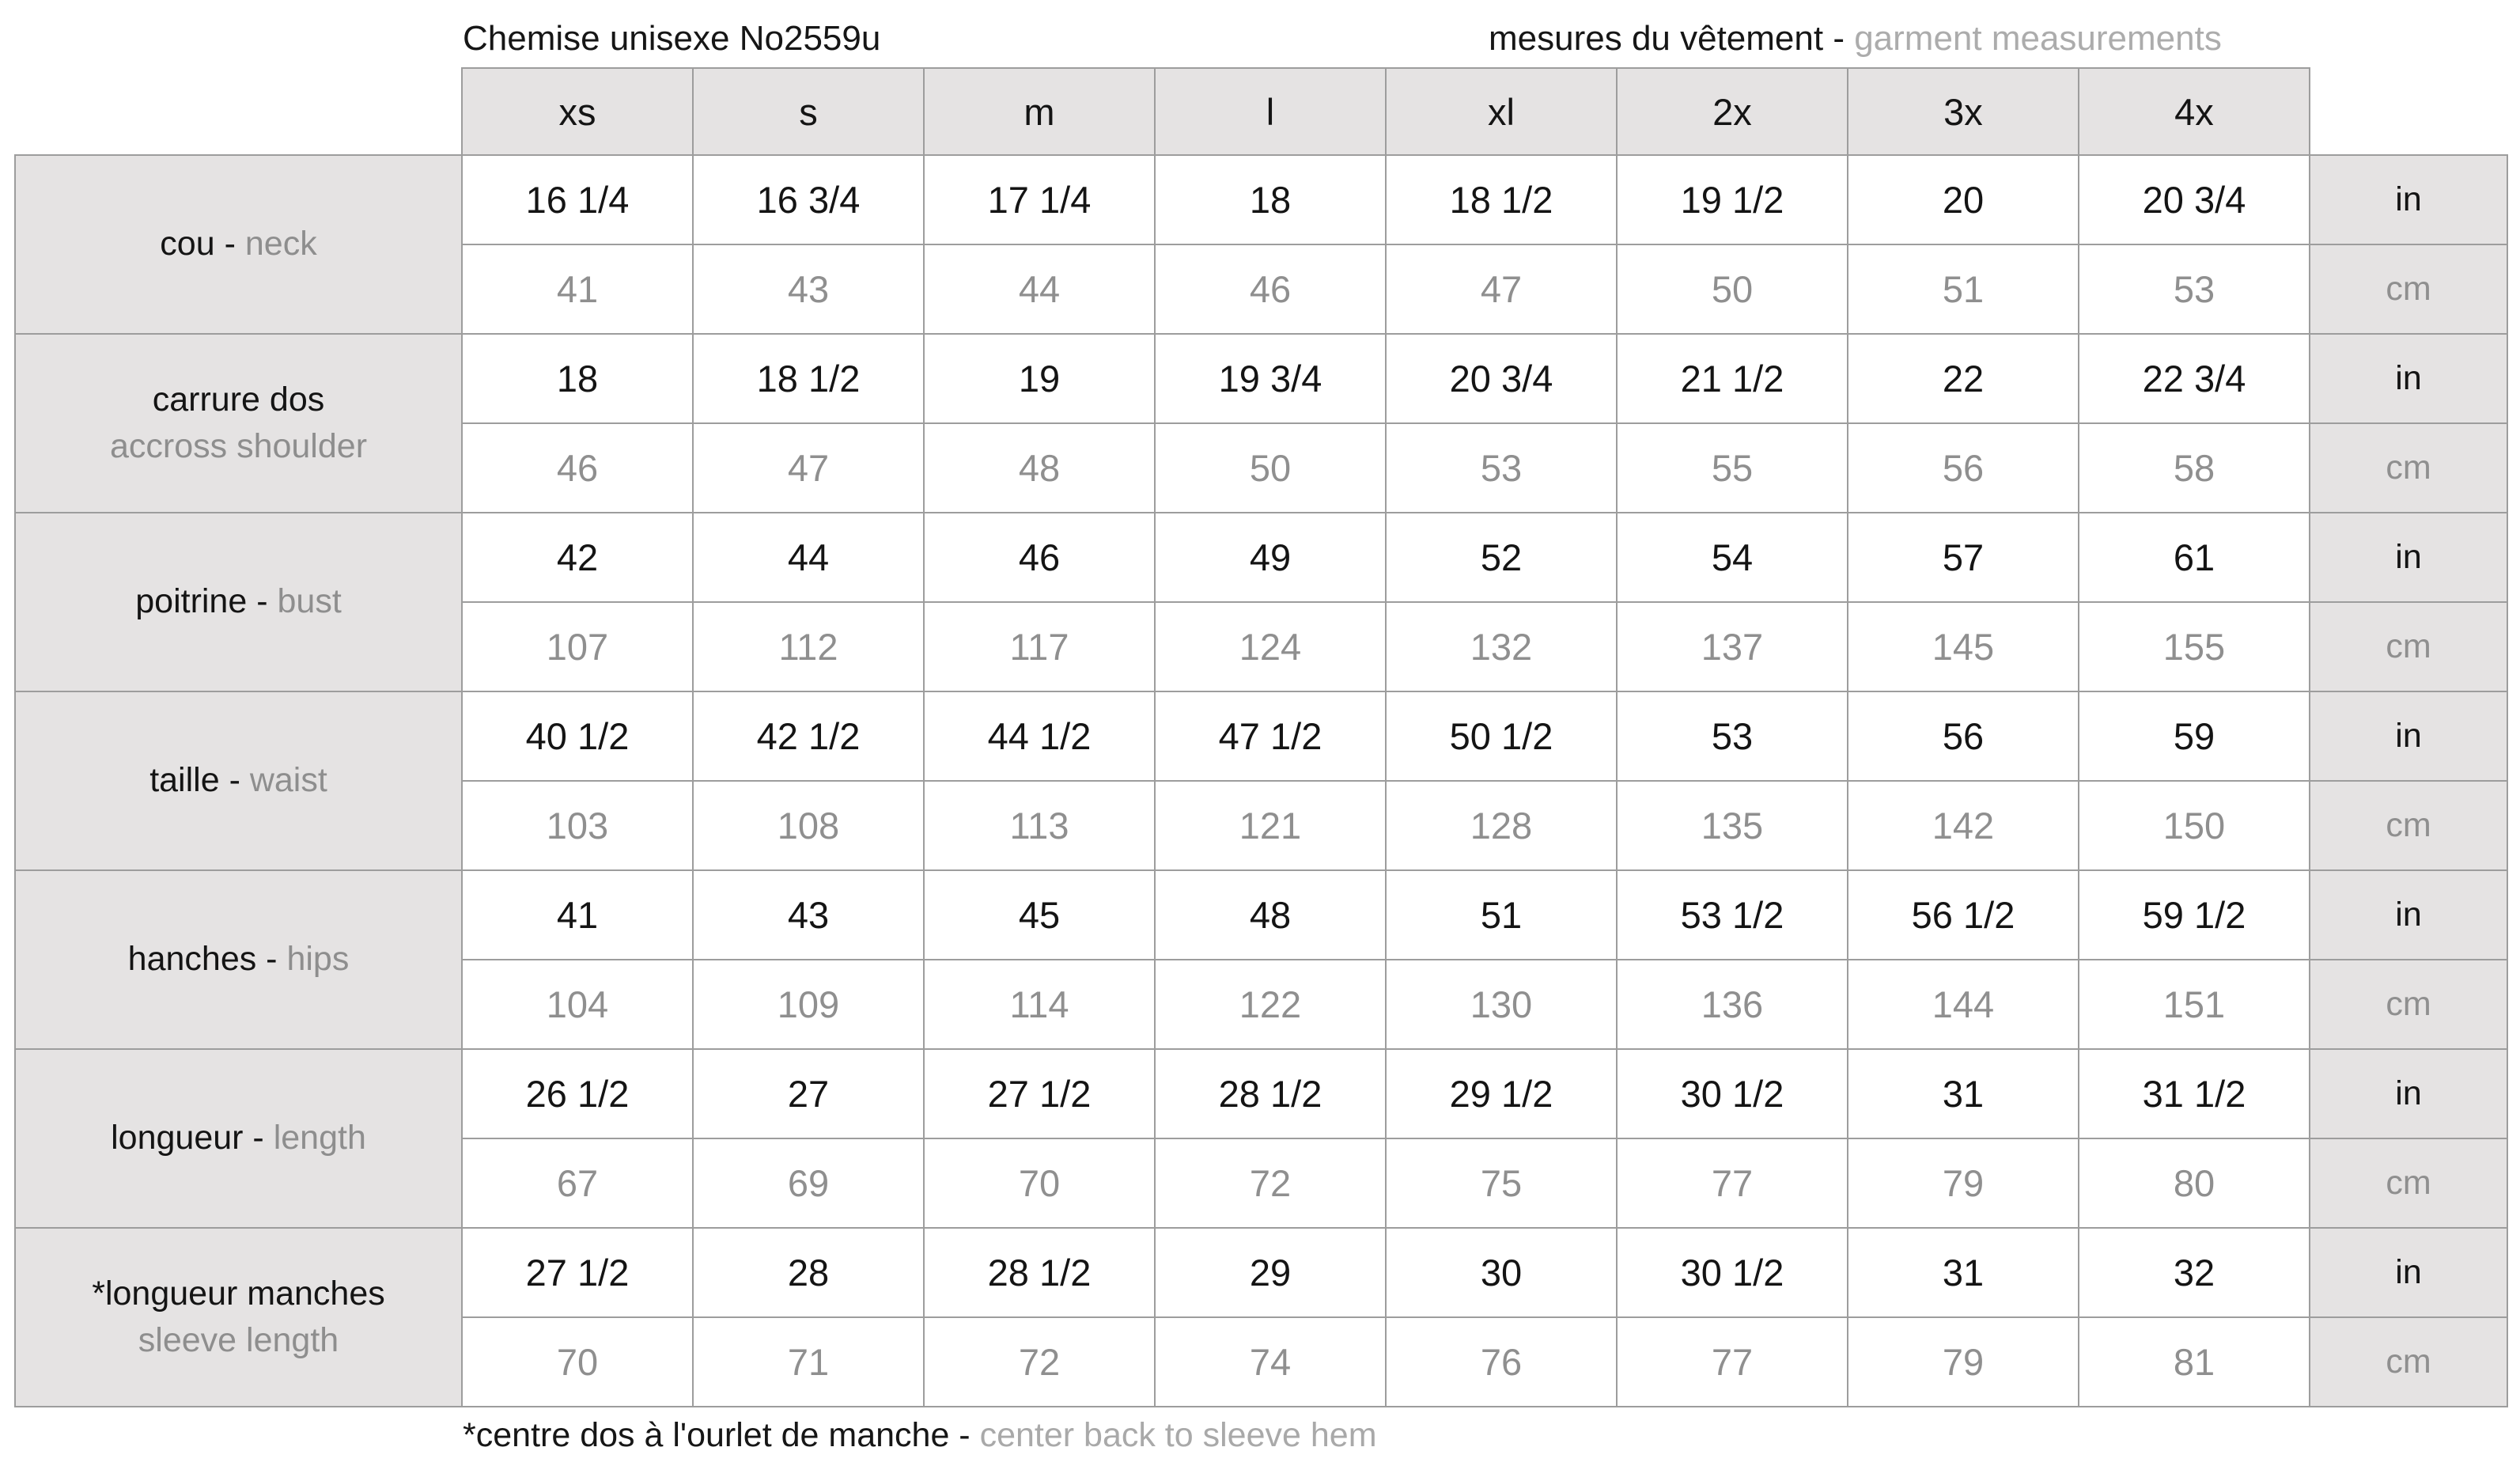 Image resolution: width=2520 pixels, height=1466 pixels. I want to click on row-label-fr: *longueur manches, so click(238, 1293).